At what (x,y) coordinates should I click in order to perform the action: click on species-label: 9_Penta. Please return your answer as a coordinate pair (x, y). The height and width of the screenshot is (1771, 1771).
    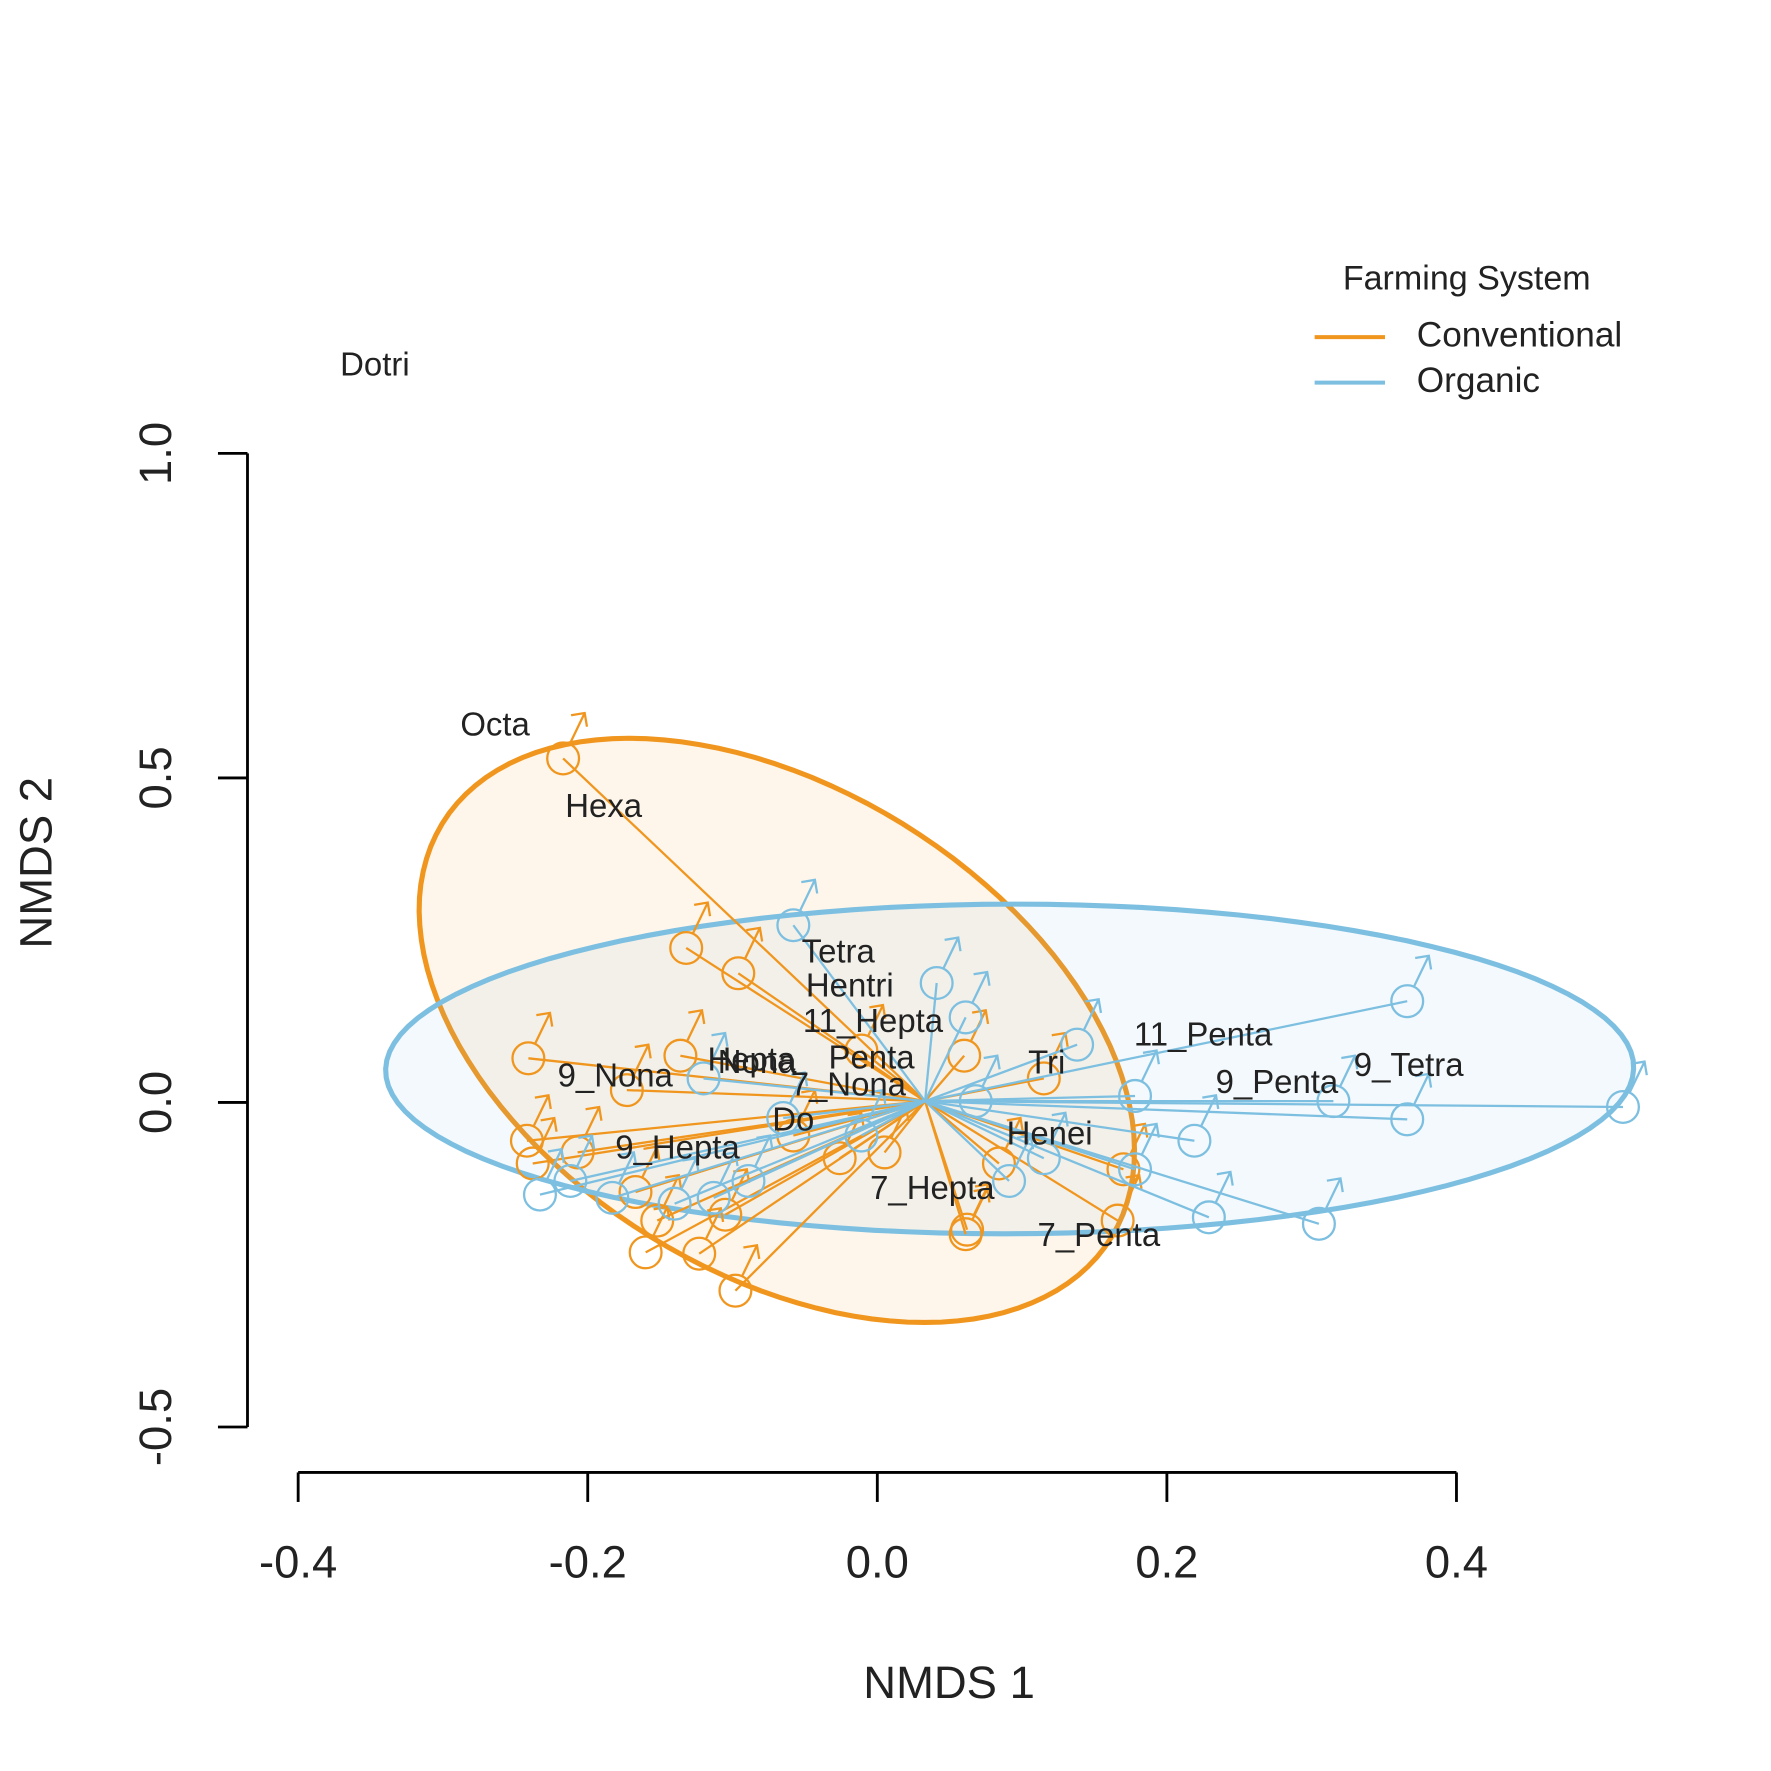
    Looking at the image, I should click on (1277, 1081).